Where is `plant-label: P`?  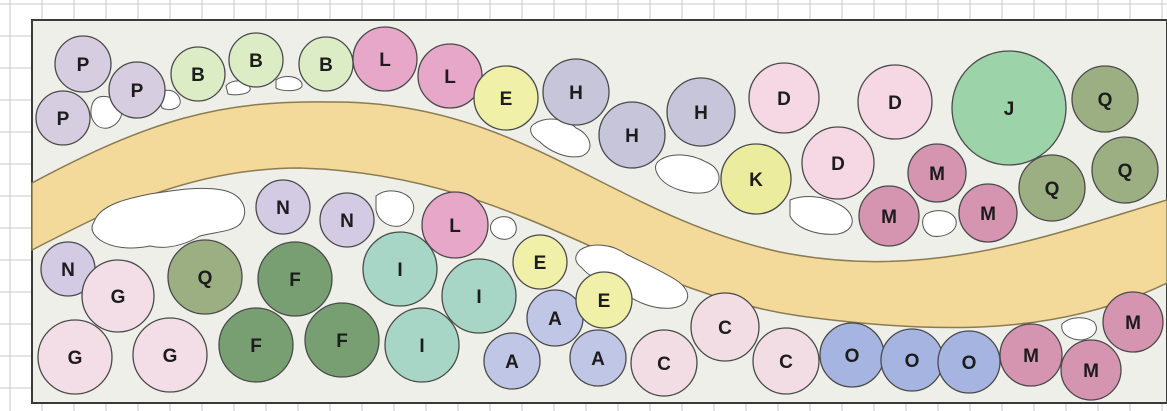
plant-label: P is located at coordinates (83, 65).